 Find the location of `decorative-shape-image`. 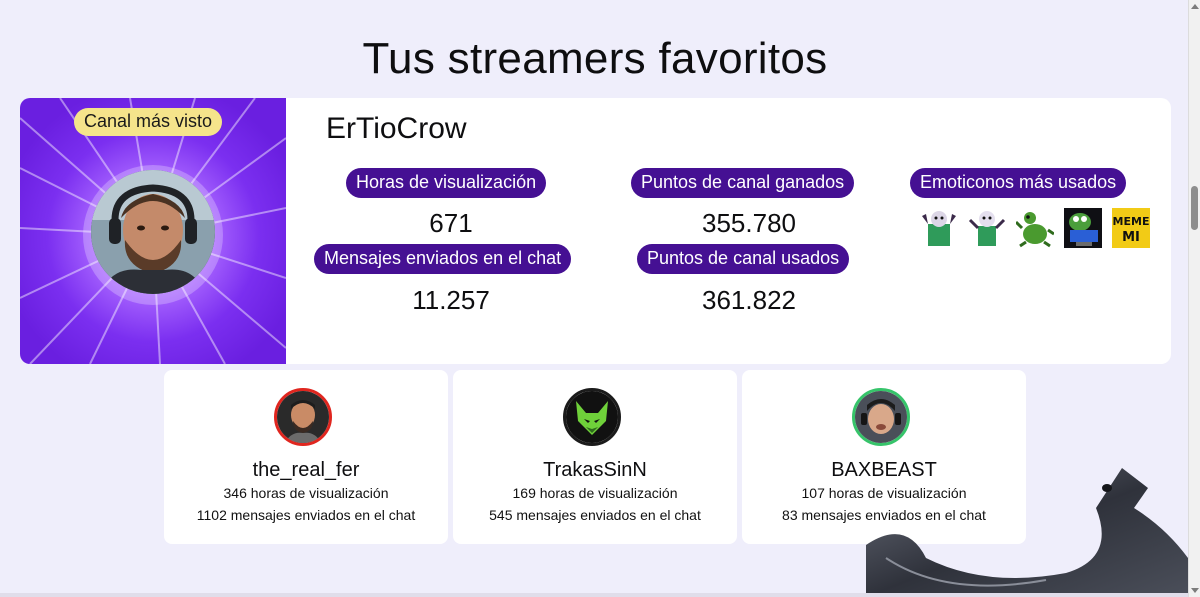

decorative-shape-image is located at coordinates (1027, 532).